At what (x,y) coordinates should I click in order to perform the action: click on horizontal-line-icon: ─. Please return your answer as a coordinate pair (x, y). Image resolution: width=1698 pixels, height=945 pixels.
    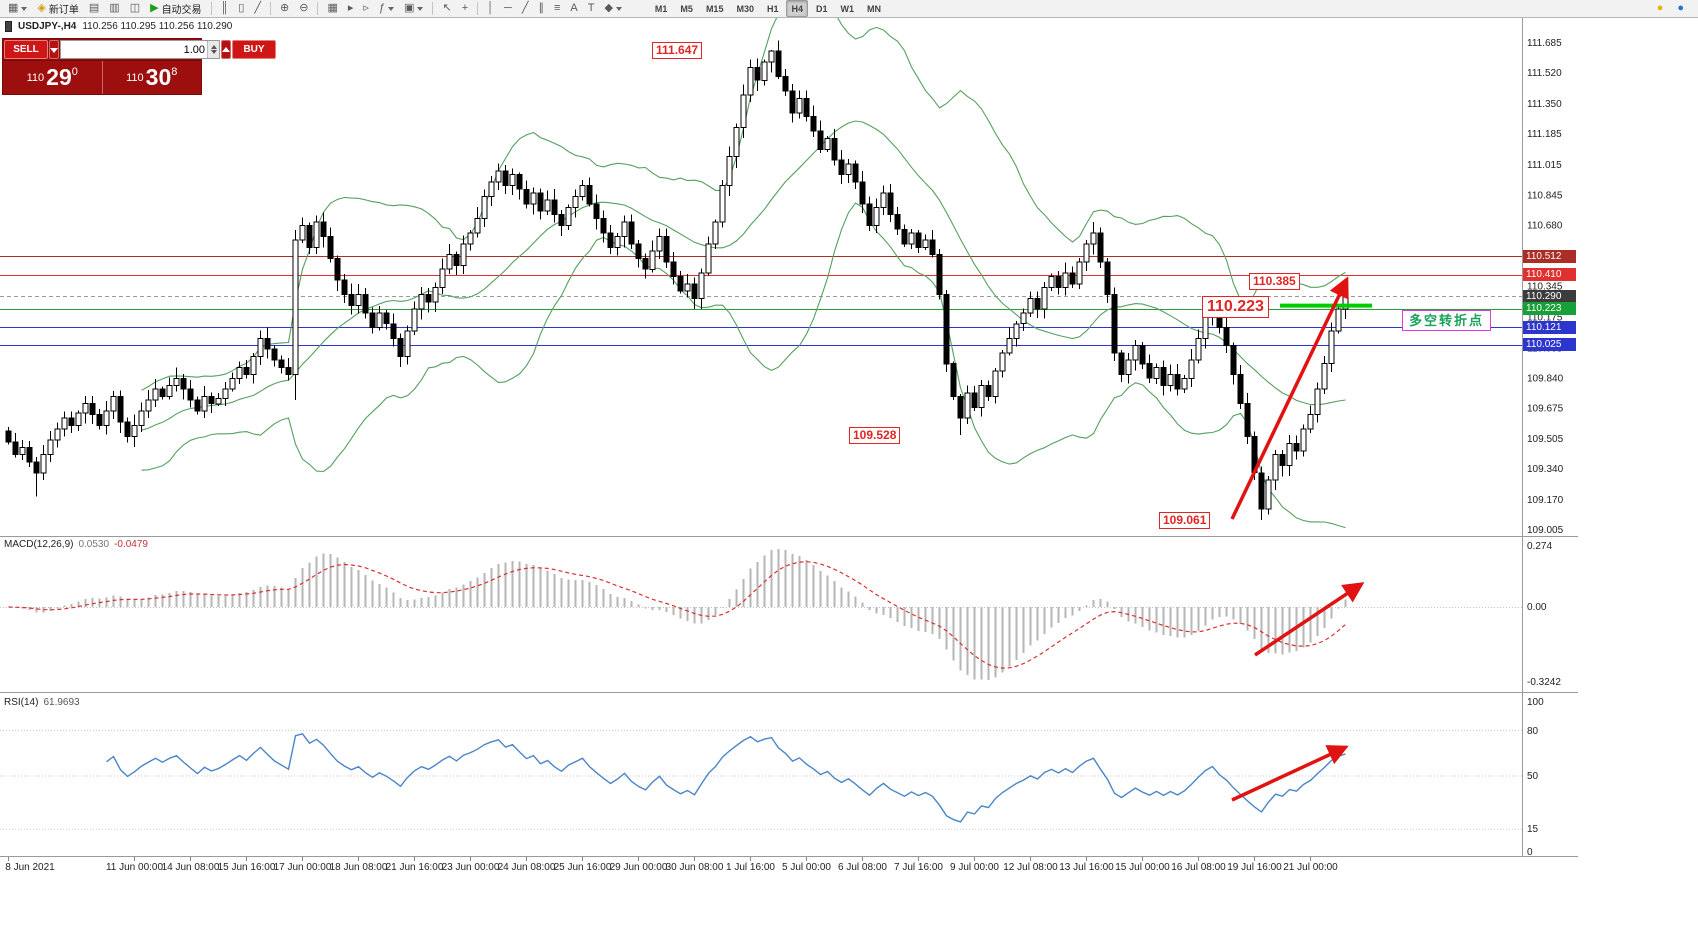
    Looking at the image, I should click on (508, 8).